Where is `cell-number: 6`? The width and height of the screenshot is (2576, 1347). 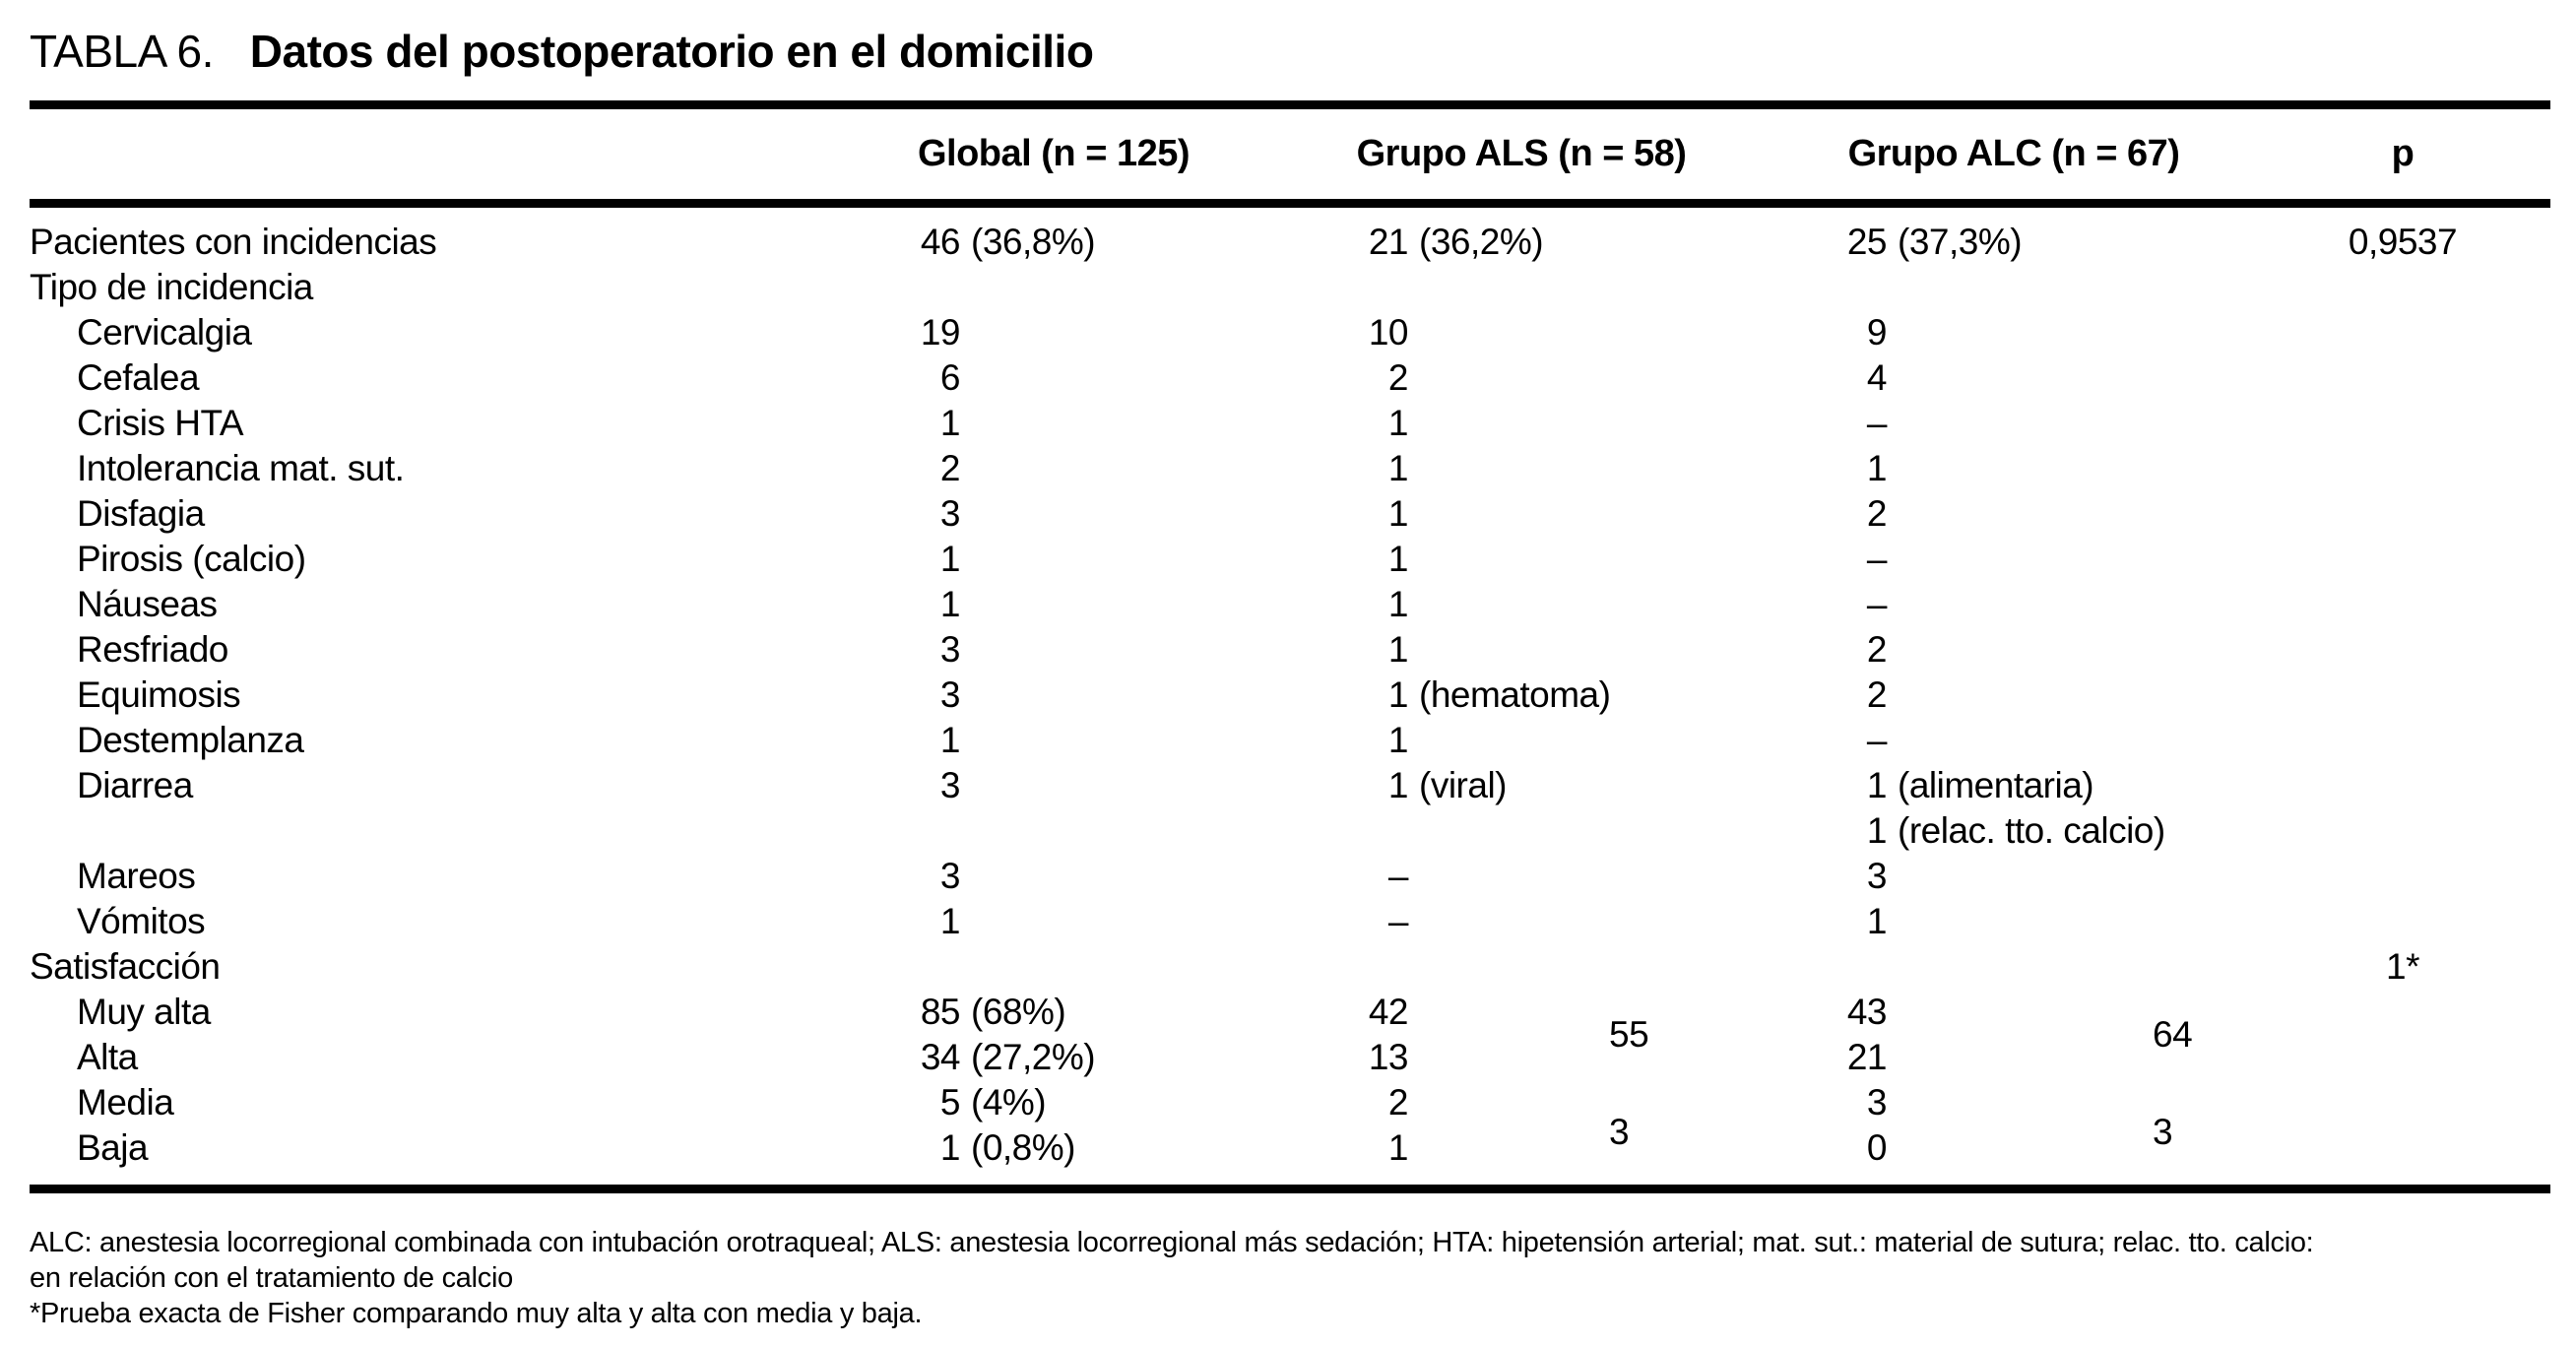 cell-number: 6 is located at coordinates (950, 377).